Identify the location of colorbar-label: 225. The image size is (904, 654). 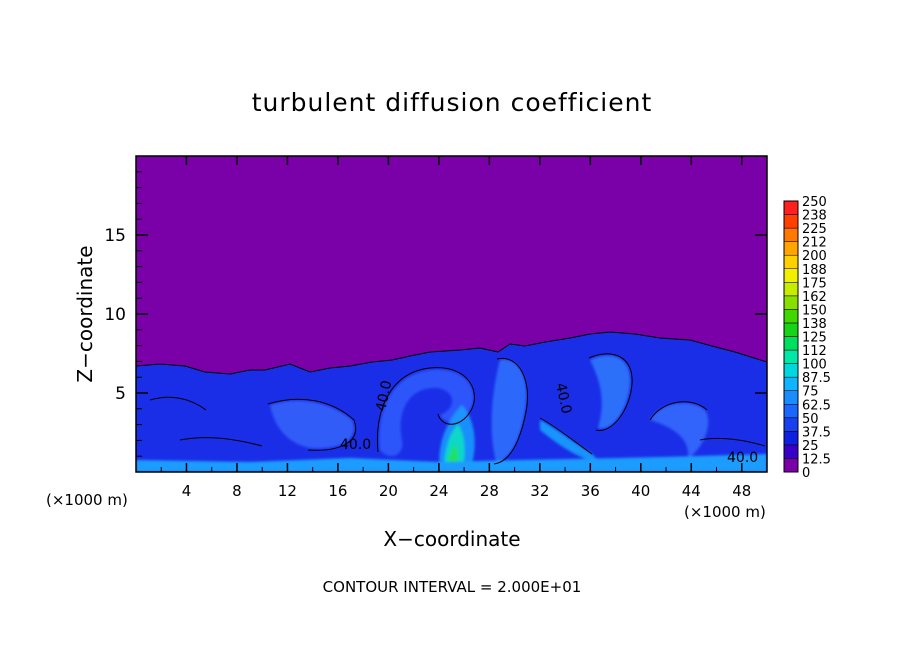
(814, 229).